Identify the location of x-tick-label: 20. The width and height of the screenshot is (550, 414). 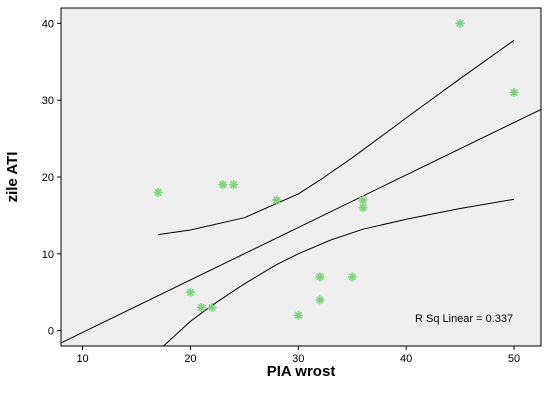
(190, 359).